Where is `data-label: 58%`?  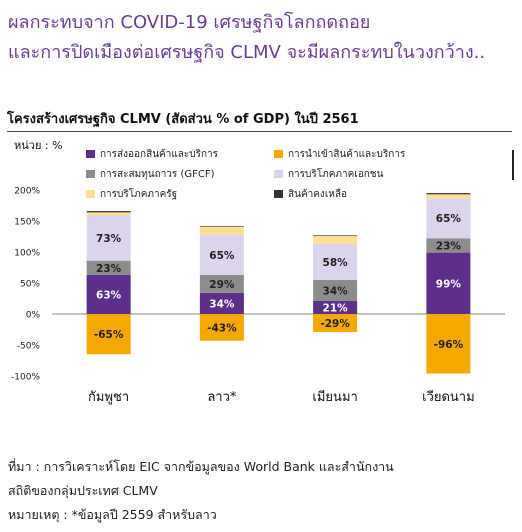
data-label: 58% is located at coordinates (336, 263).